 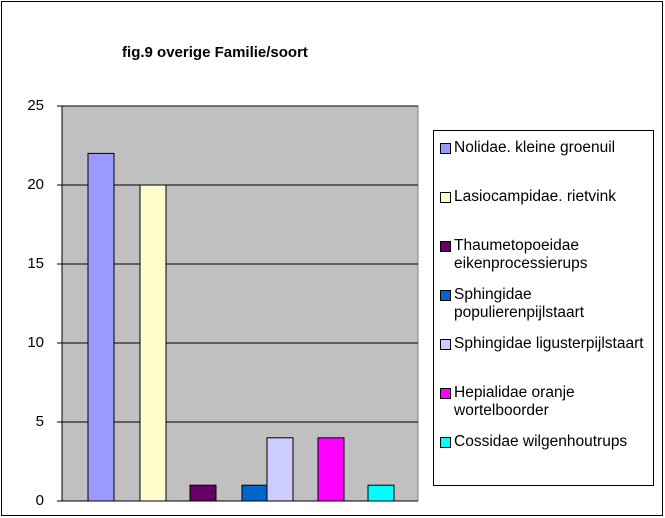 I want to click on legend-entry: Thaumetopoeidae eikenprocessierups, so click(x=544, y=261).